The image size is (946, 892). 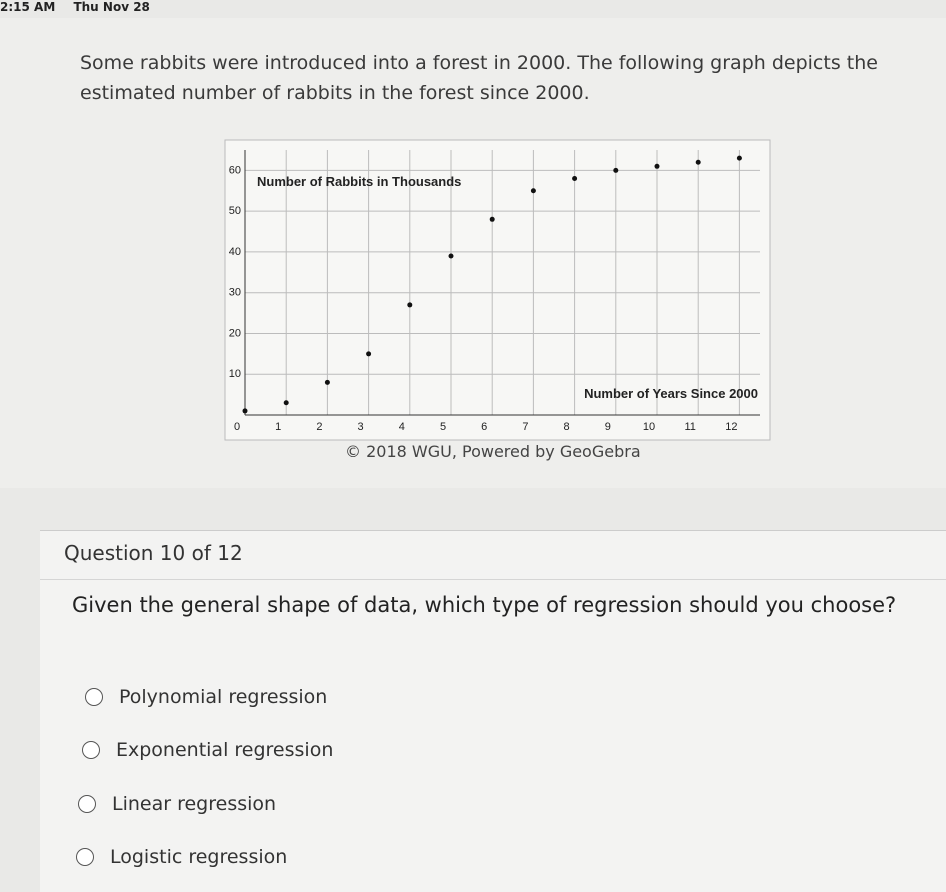 I want to click on caption: © 2018 WGU, Powered by GeoGebra, so click(x=493, y=451).